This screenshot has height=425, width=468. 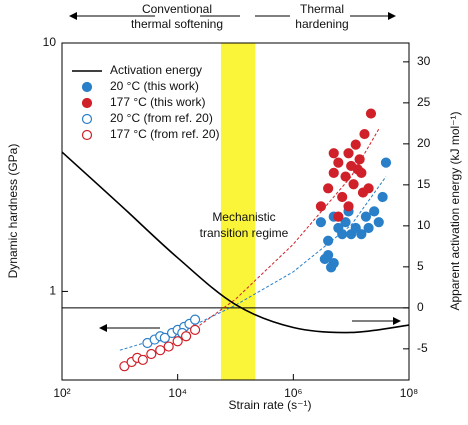 What do you see at coordinates (293, 393) in the screenshot?
I see `x-tick-label: 10⁶` at bounding box center [293, 393].